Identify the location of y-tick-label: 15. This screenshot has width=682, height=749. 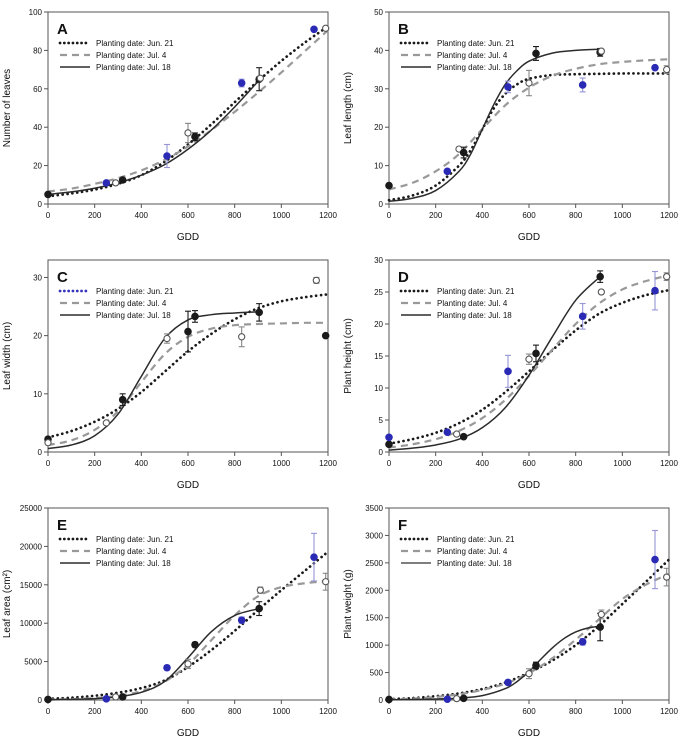
(378, 356).